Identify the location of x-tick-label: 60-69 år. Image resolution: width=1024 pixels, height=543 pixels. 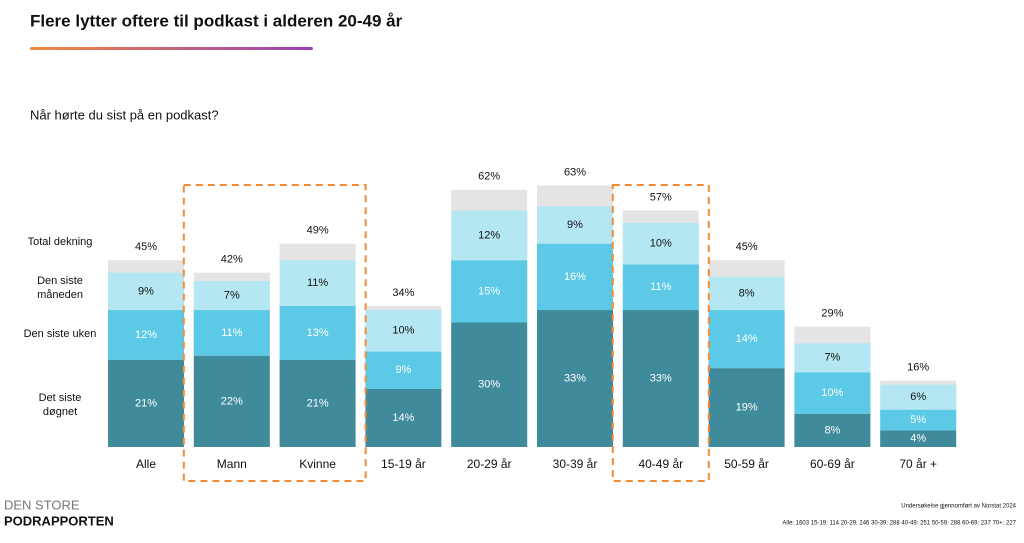
(832, 464).